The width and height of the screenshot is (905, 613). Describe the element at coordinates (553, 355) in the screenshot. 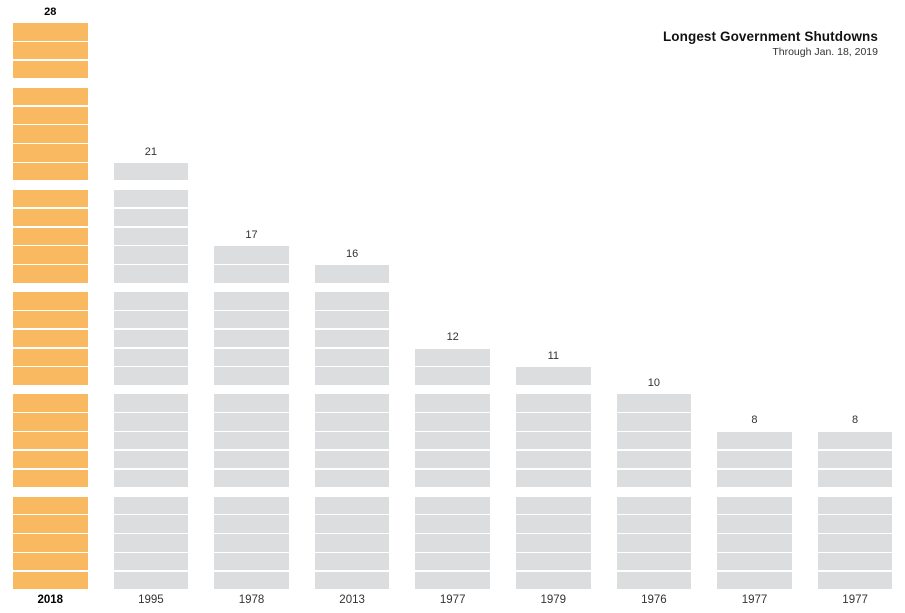

I see `bar-value-label: 11` at that location.